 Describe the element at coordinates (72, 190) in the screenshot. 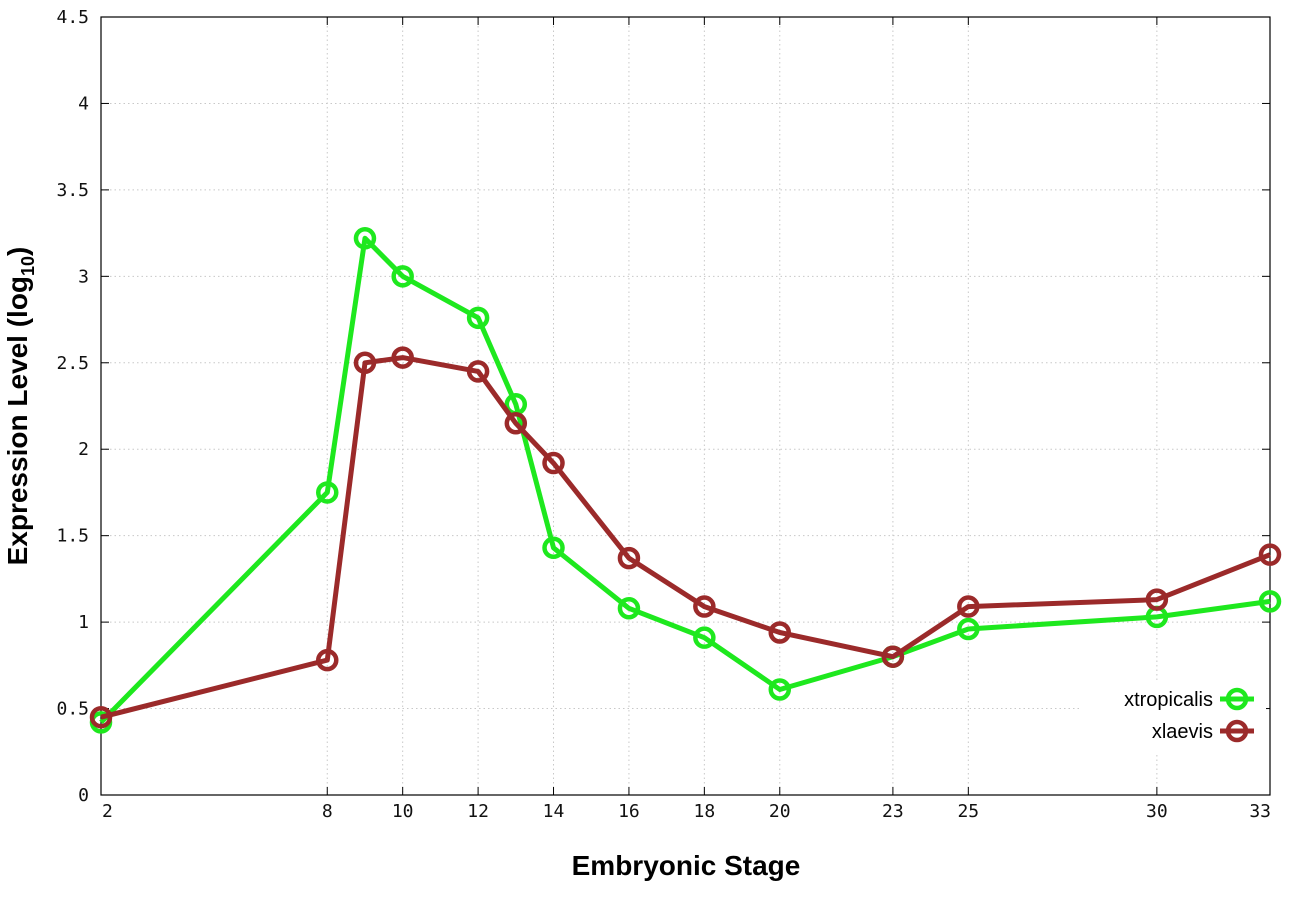

I see `y-tick-label: 3.5` at that location.